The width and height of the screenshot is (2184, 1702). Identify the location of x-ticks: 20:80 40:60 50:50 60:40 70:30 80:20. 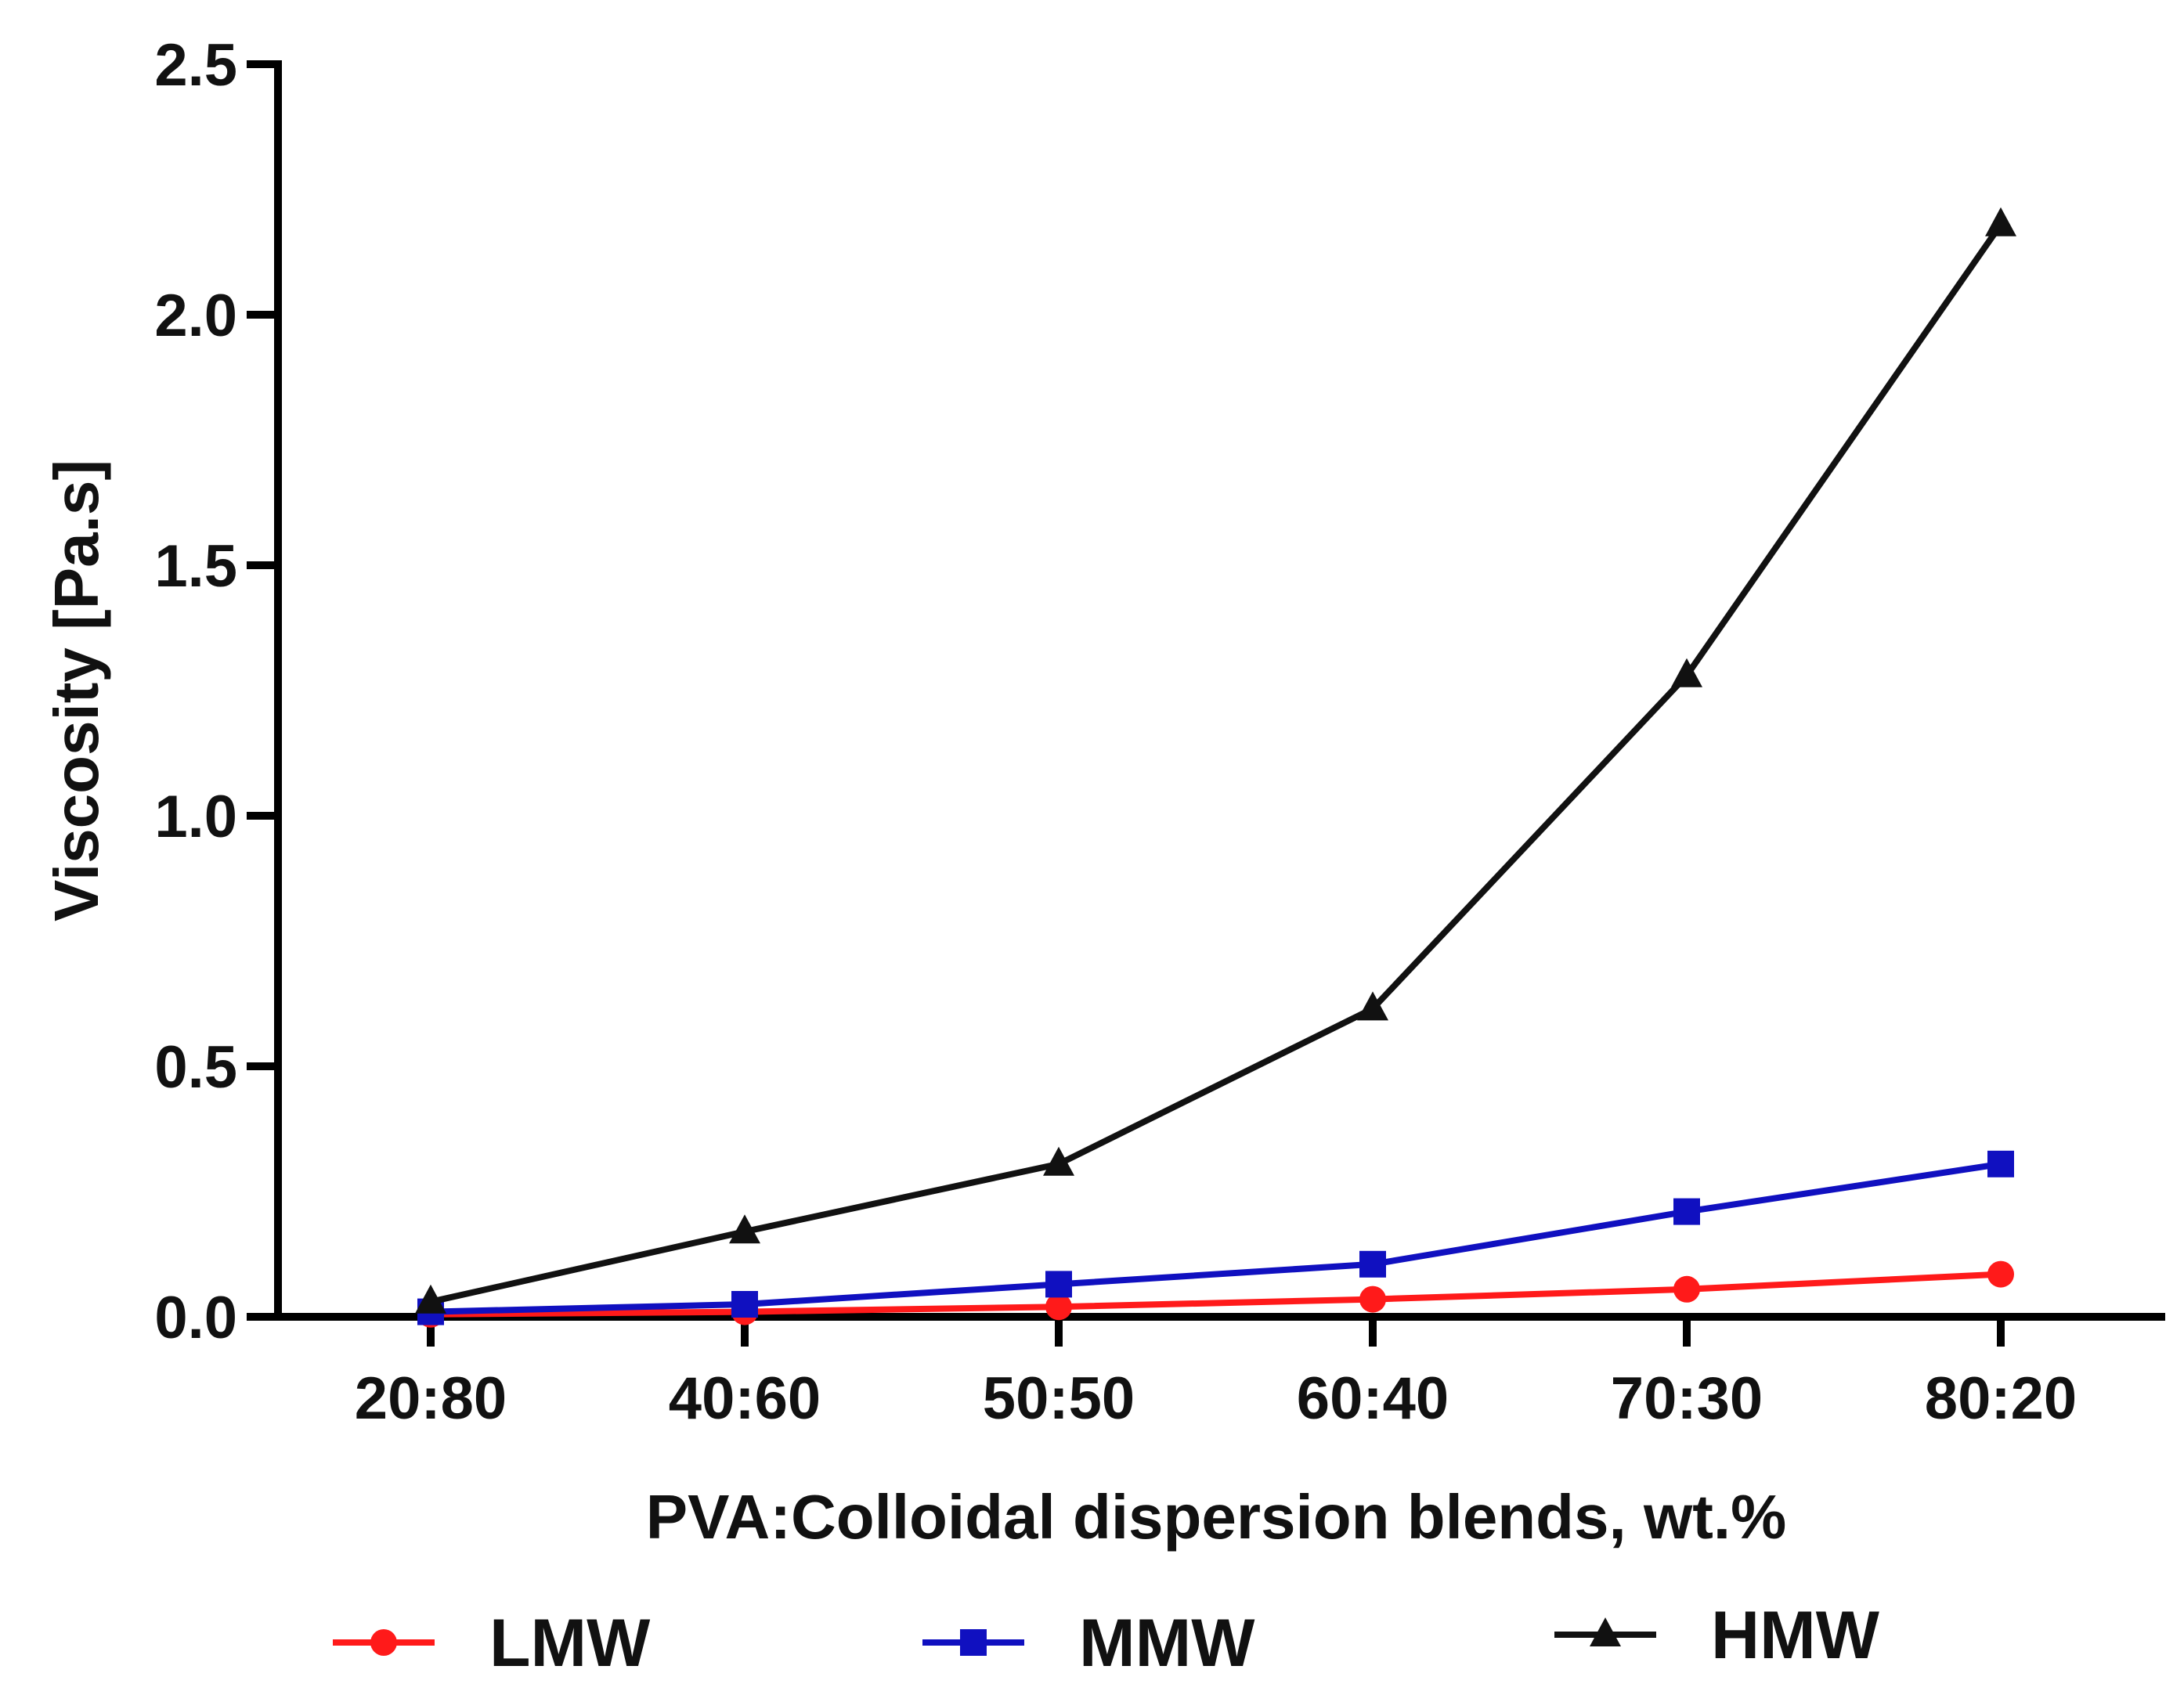
(1216, 1375).